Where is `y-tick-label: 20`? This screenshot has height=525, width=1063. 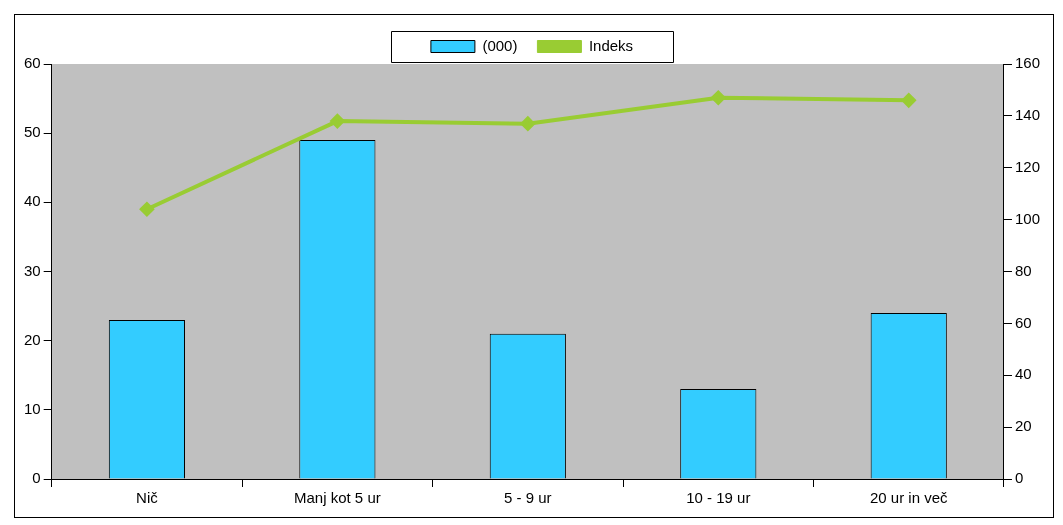
y-tick-label: 20 is located at coordinates (32, 339).